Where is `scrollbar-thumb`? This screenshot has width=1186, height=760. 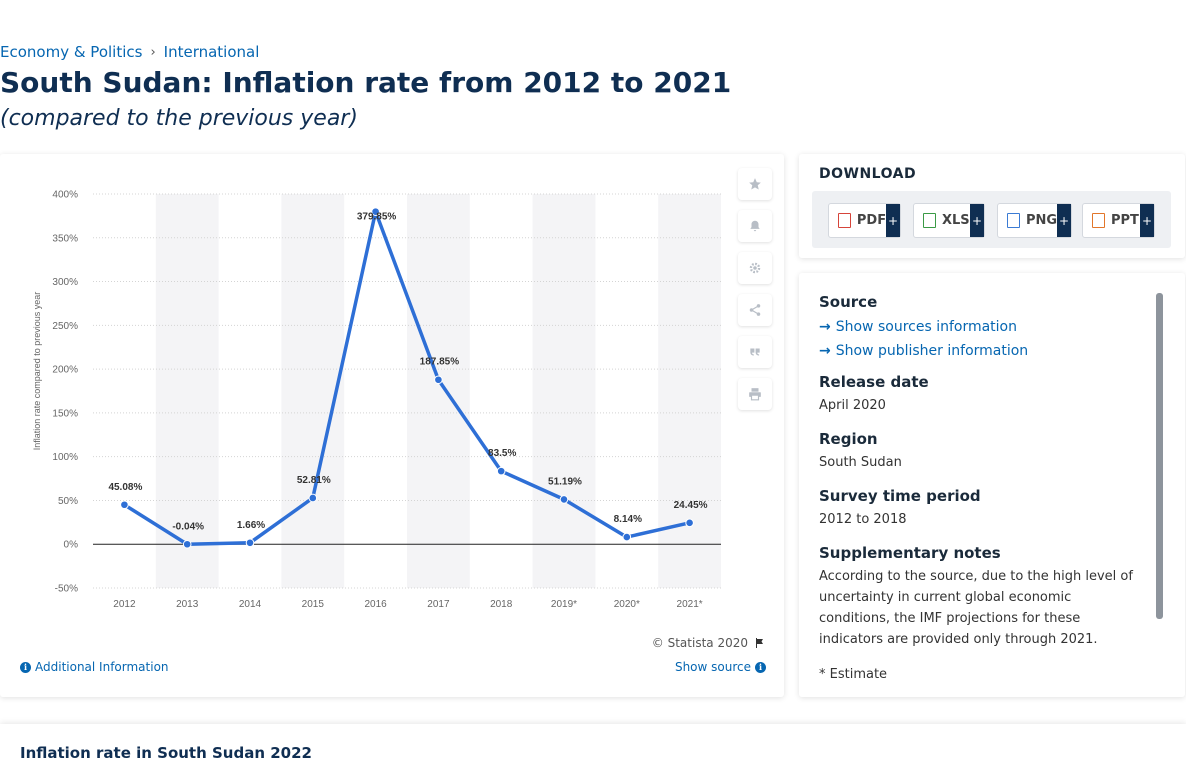
scrollbar-thumb is located at coordinates (1159, 456).